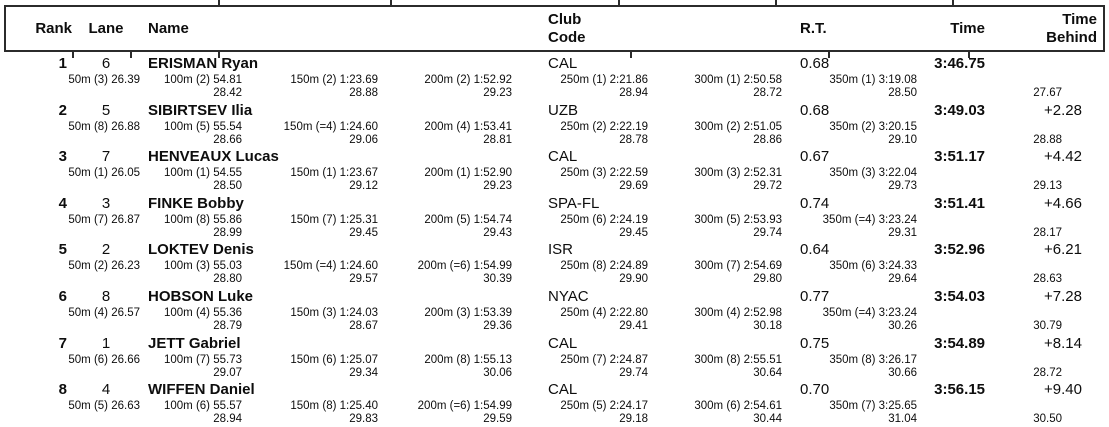 The height and width of the screenshot is (427, 1109). I want to click on split-cell: 250m (4) 2:22.80 29.41, so click(580, 319).